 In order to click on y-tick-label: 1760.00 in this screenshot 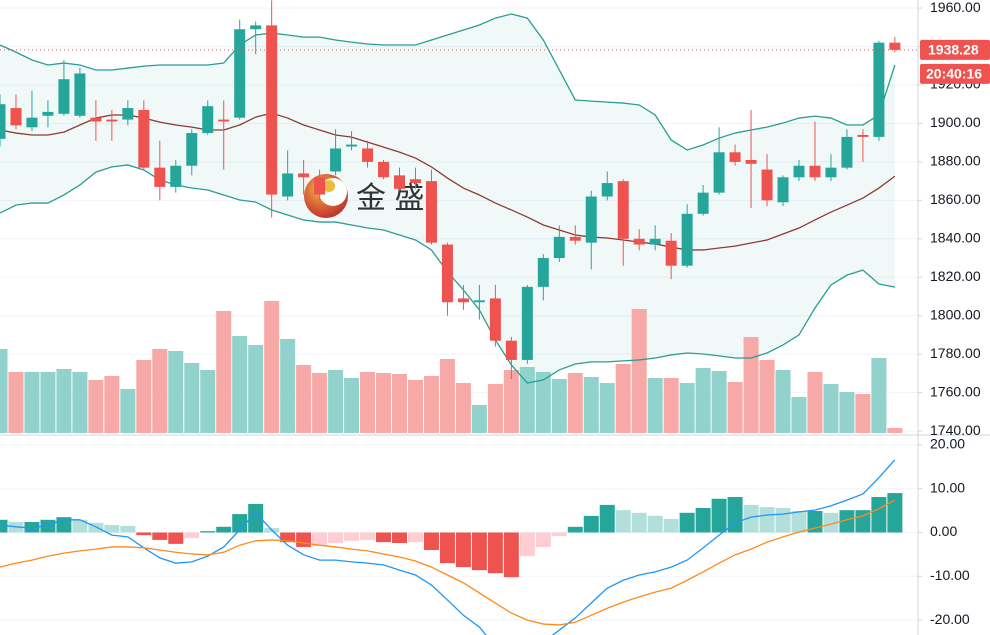, I will do `click(955, 391)`.